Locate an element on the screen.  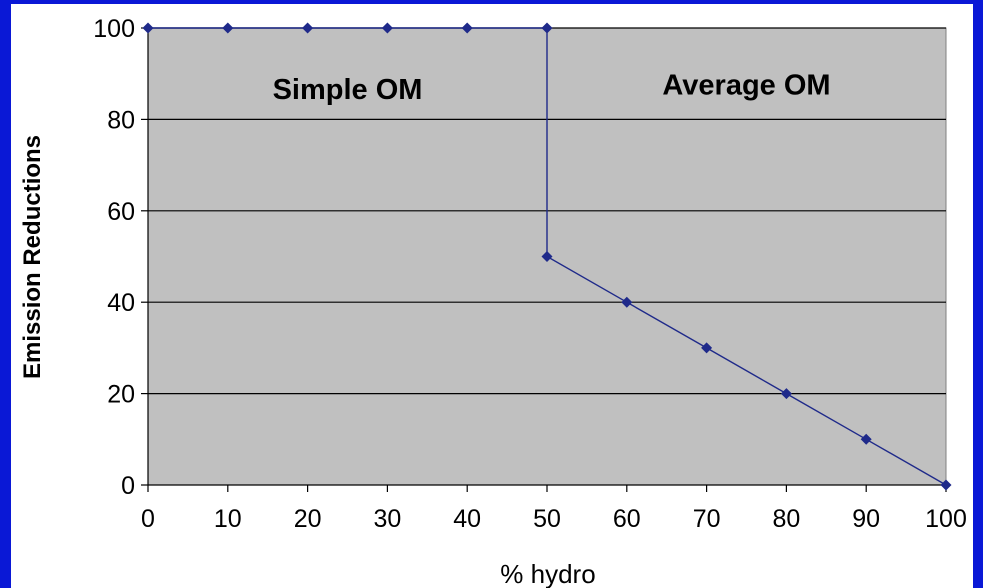
x-tick-label-100: 100 is located at coordinates (946, 519).